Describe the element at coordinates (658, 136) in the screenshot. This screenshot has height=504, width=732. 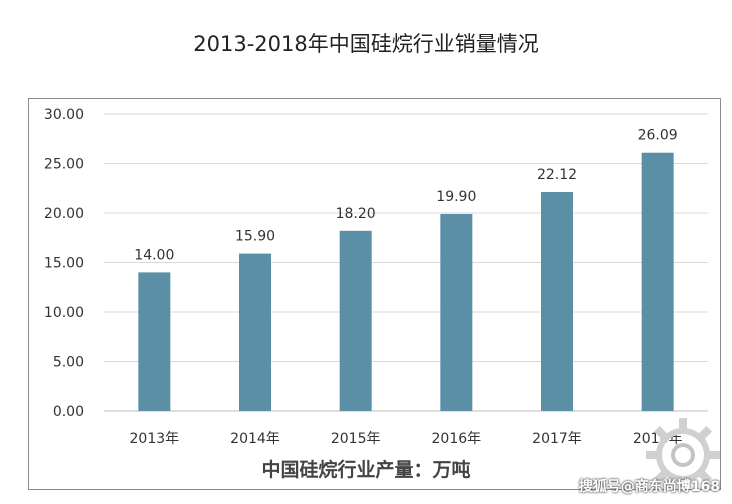
I see `data-label: 26.09` at that location.